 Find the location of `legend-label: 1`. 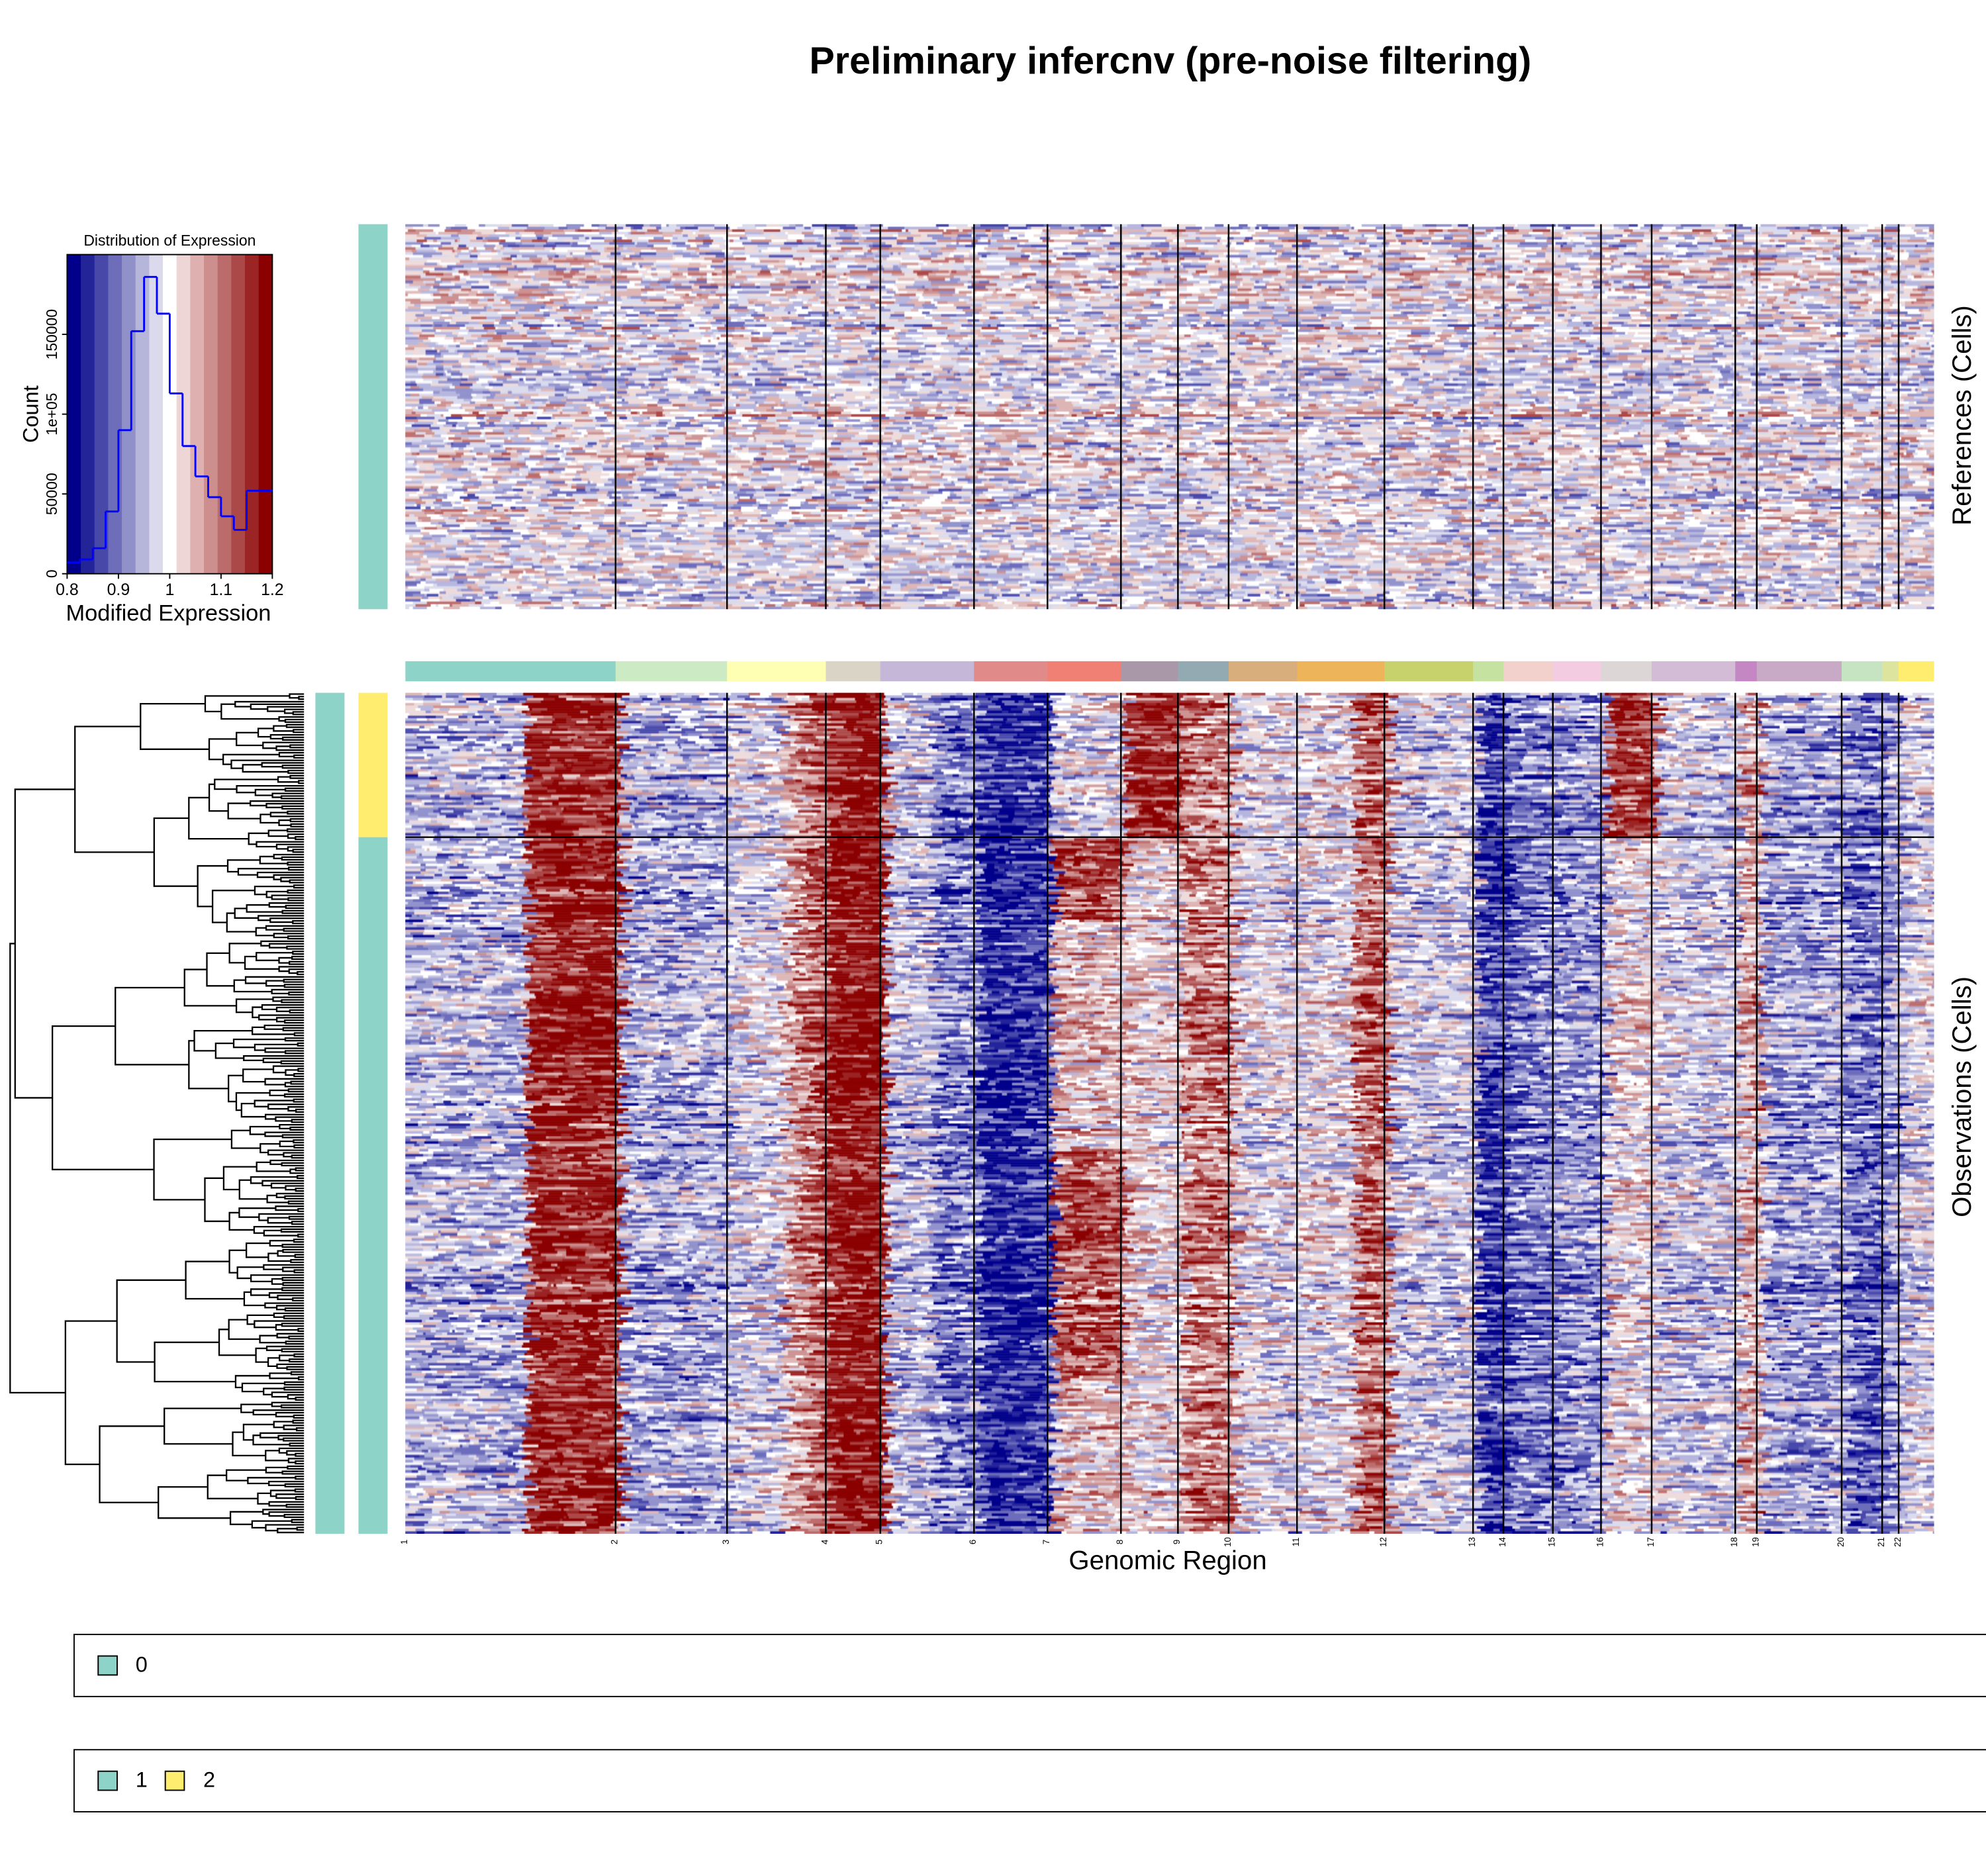

legend-label: 1 is located at coordinates (142, 1780).